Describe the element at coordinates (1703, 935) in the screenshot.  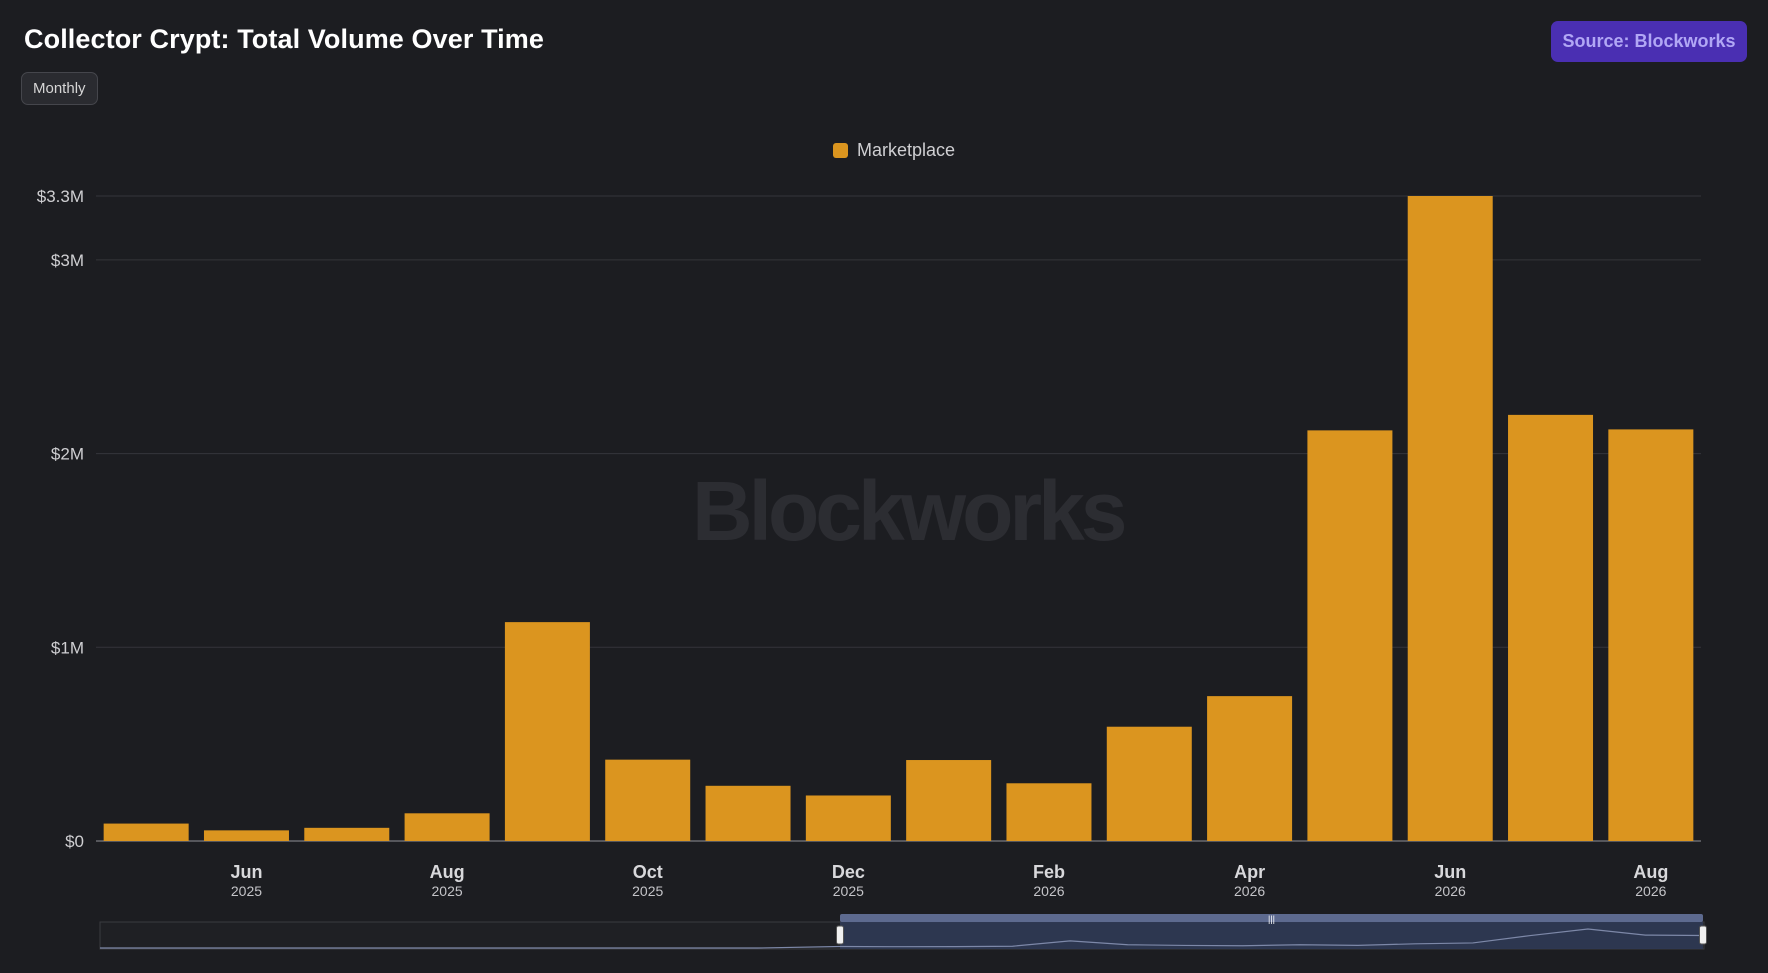
I see `navigator-handle-right` at that location.